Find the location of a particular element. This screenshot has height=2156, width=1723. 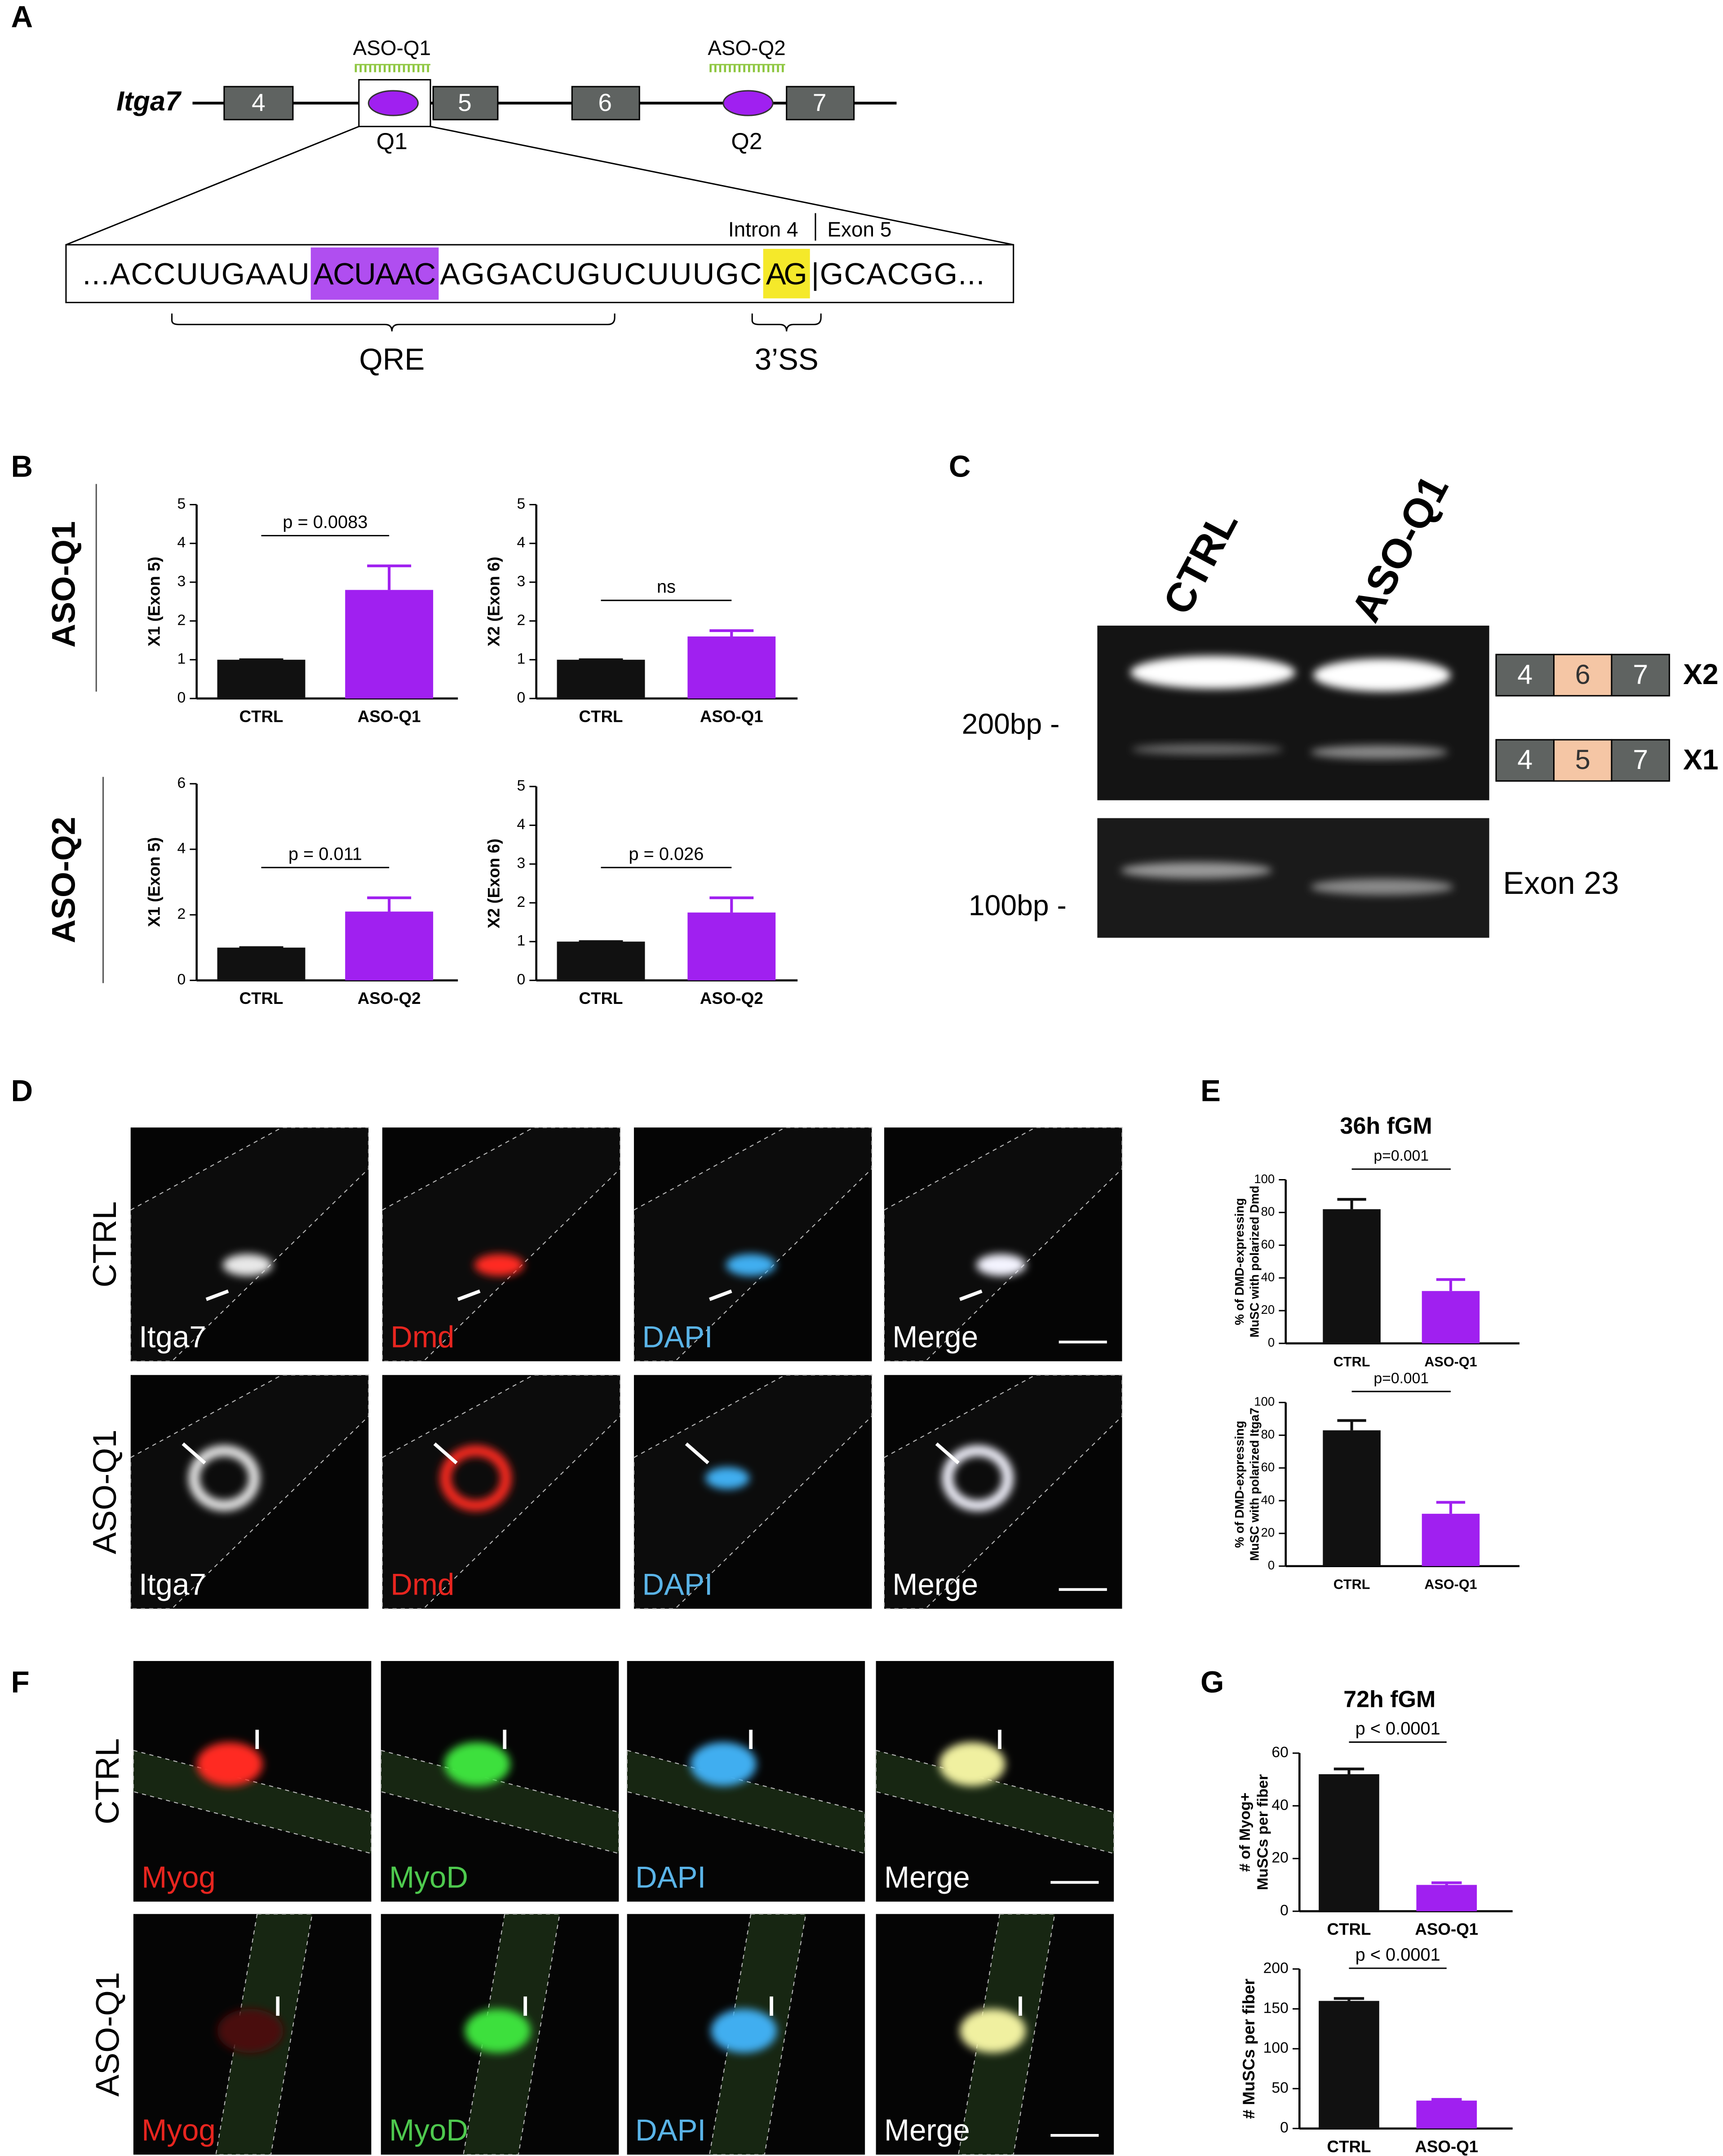

exon-label: 7 is located at coordinates (1640, 759).